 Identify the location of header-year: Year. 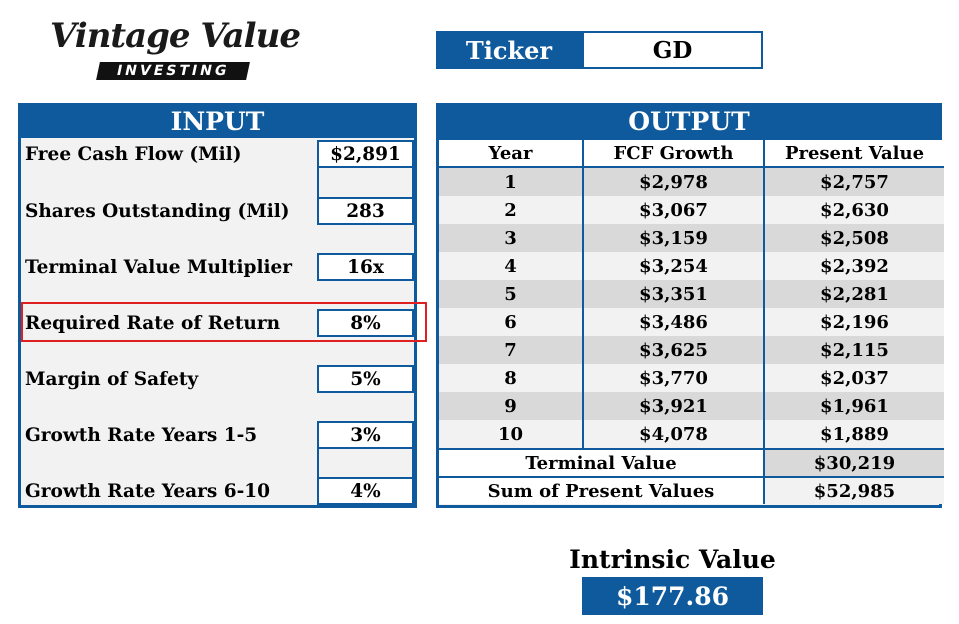
(511, 154).